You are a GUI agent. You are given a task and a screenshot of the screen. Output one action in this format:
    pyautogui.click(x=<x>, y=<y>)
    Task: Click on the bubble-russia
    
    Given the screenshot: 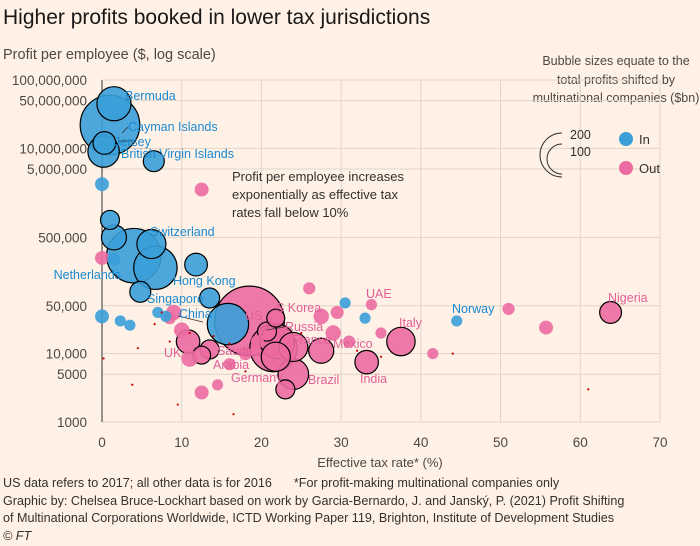 What is the action you would take?
    pyautogui.click(x=267, y=331)
    